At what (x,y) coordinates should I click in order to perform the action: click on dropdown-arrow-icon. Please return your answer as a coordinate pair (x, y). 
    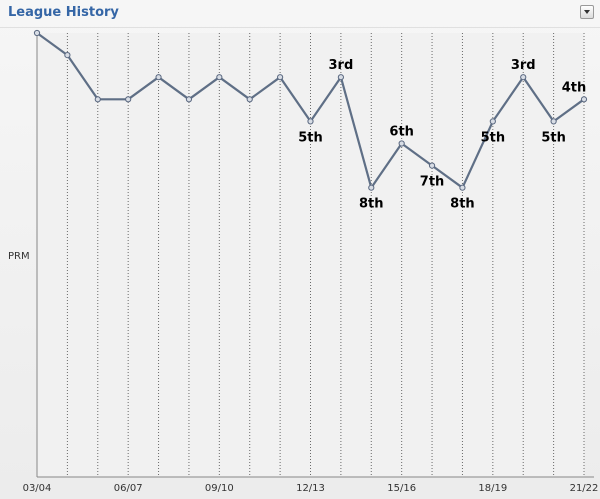
    Looking at the image, I should click on (587, 12).